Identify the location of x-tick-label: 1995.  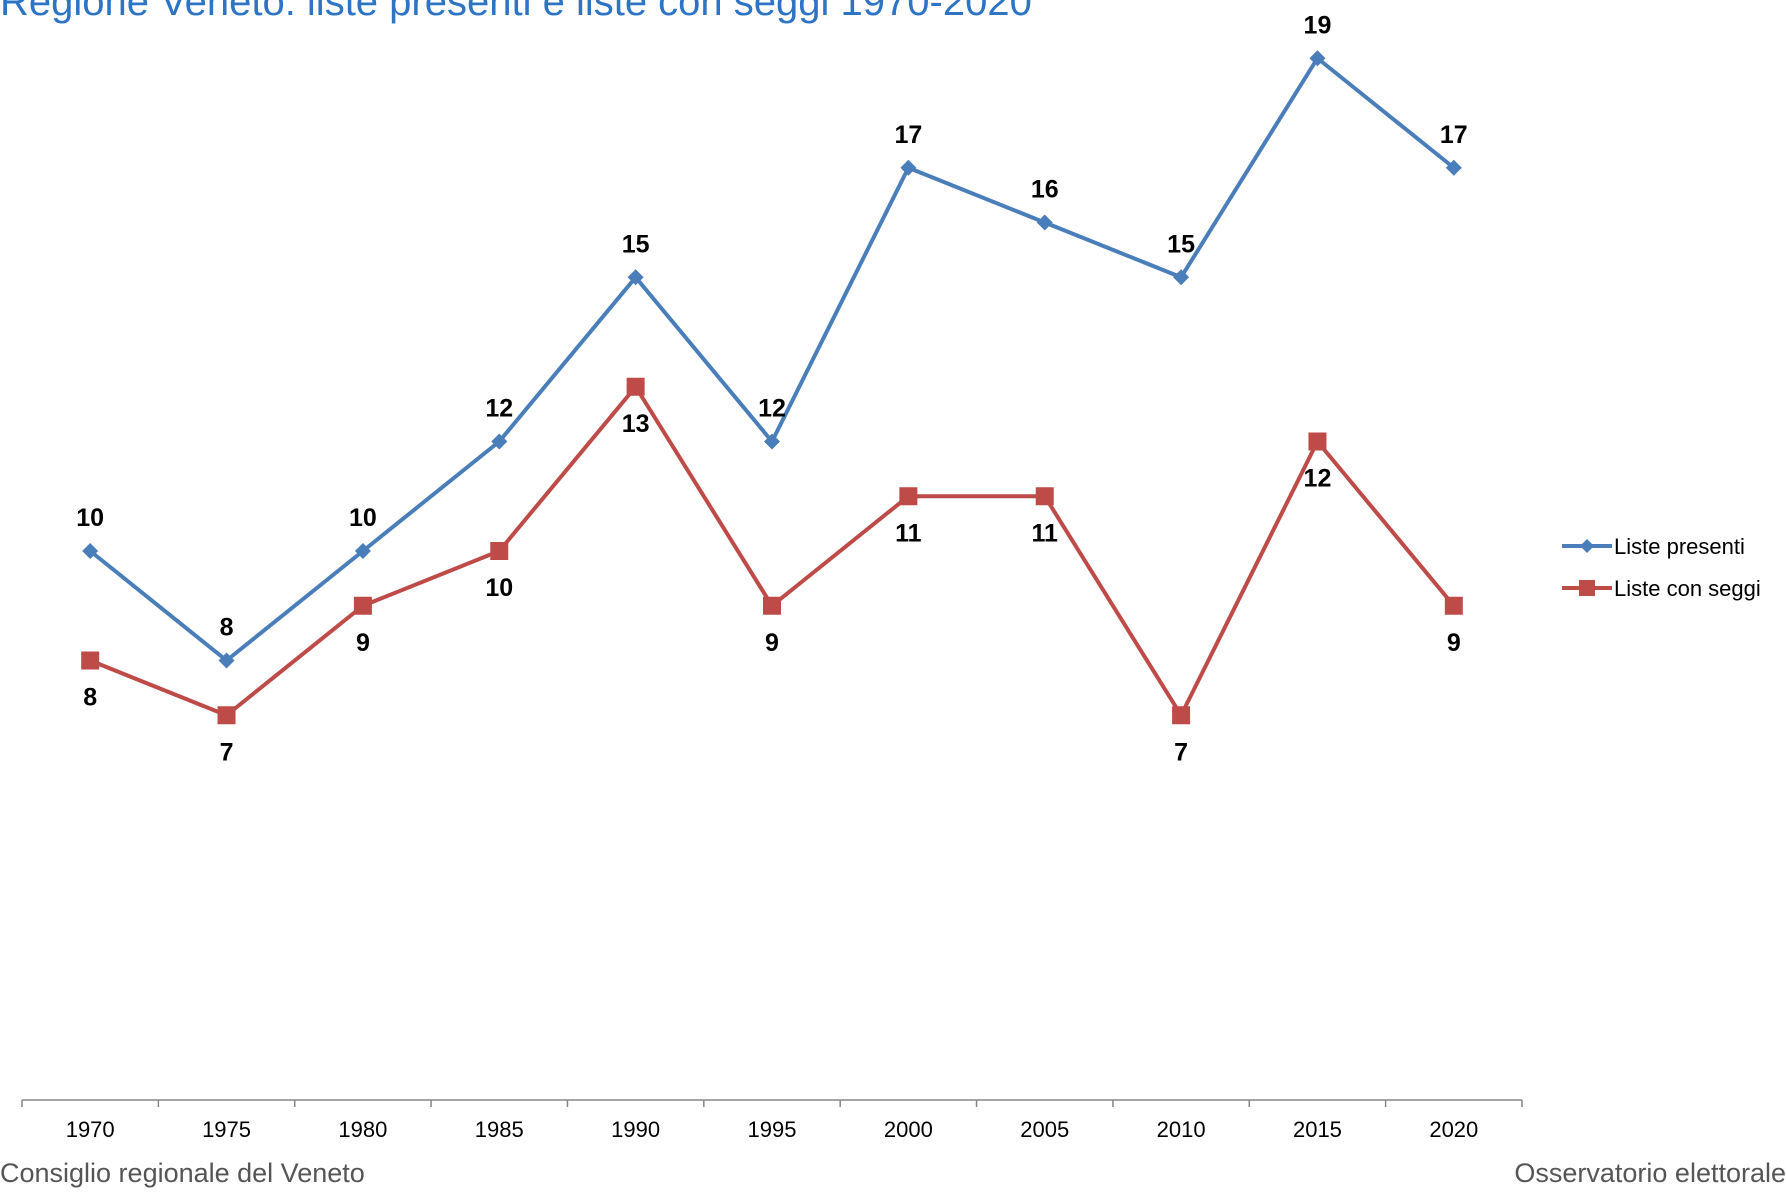
(772, 1129).